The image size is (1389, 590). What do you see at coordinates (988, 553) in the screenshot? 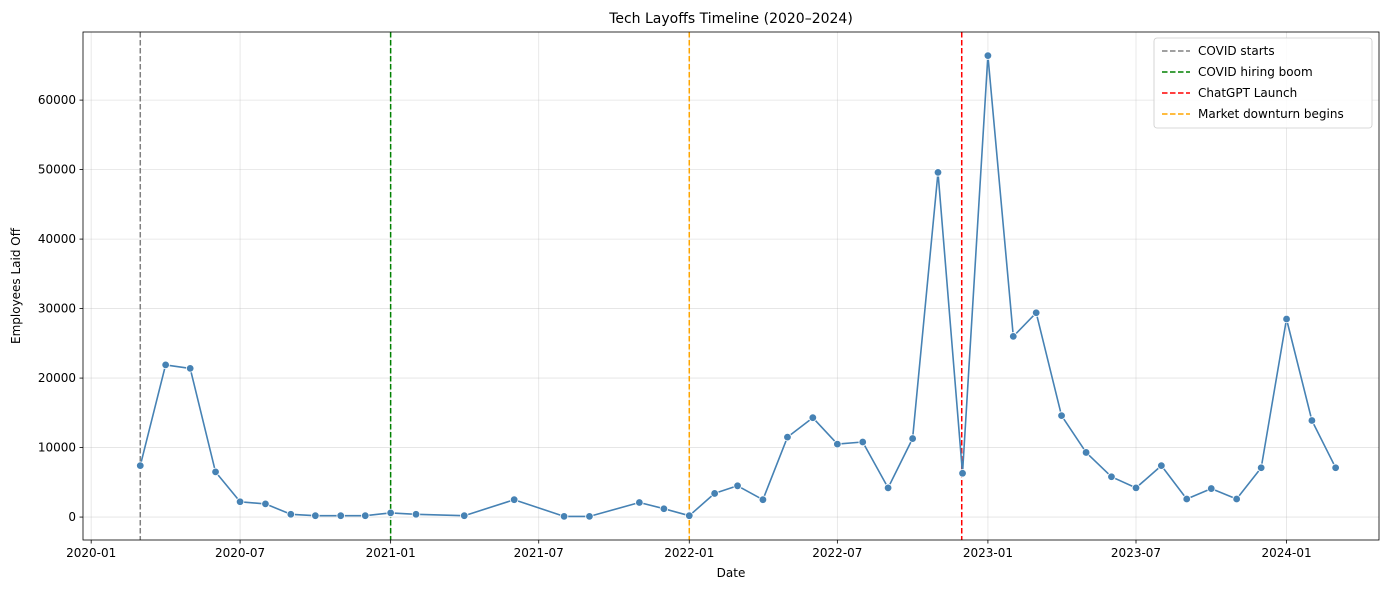
I see `x-tick-label: 2023-01` at bounding box center [988, 553].